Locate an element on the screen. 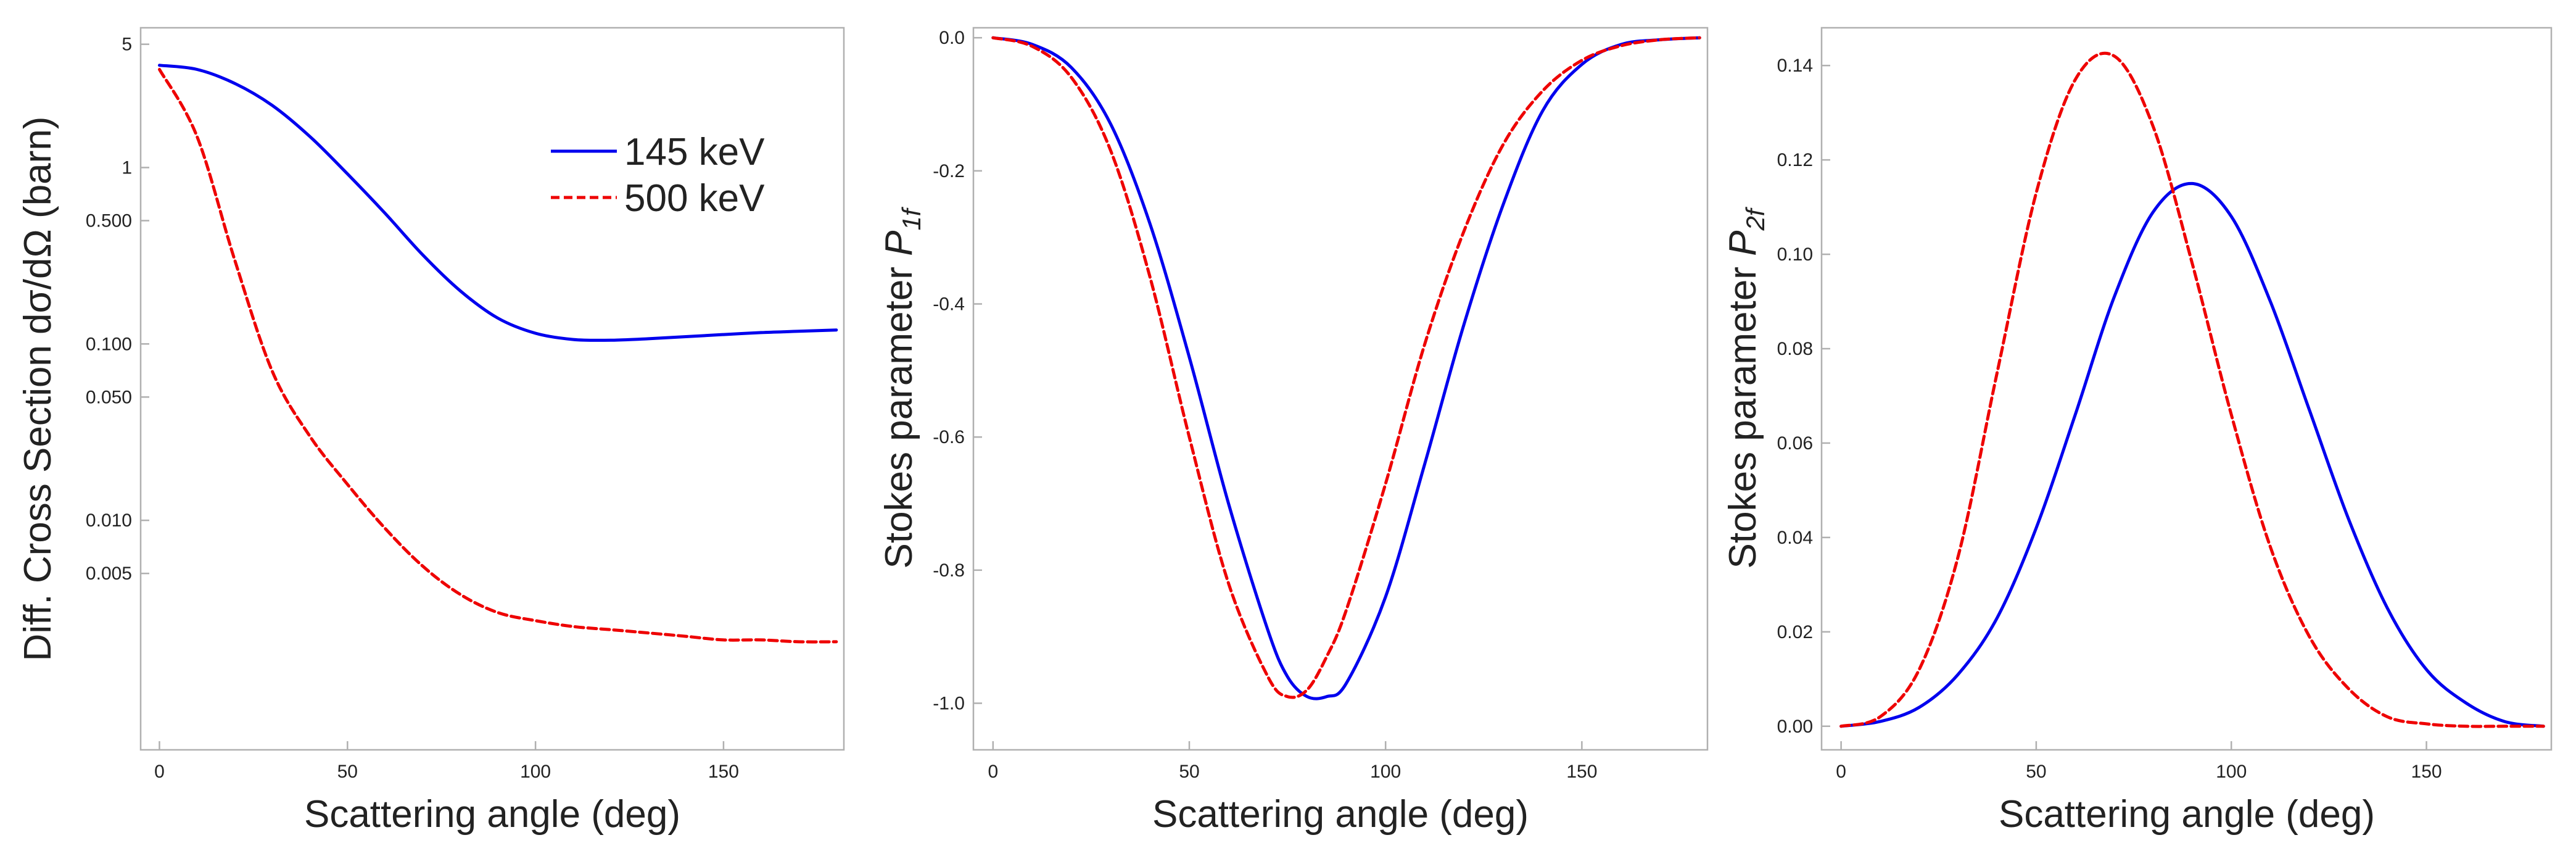  y-tick-label: 0.010 is located at coordinates (109, 520).